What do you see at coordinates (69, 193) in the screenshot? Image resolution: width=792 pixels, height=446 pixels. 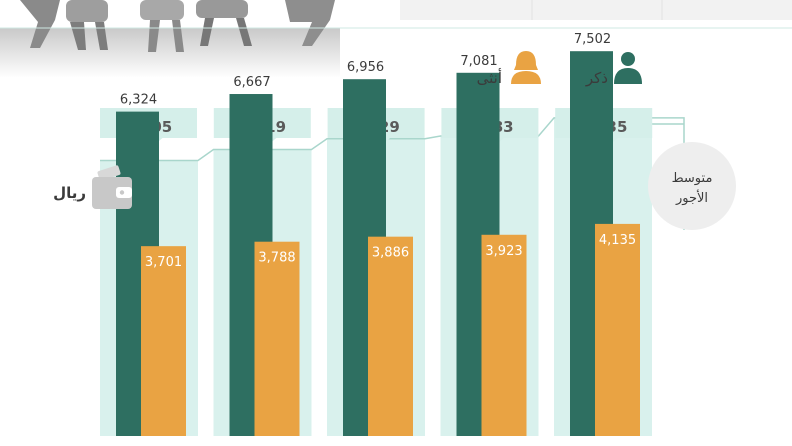 I see `unit-label: ريال` at bounding box center [69, 193].